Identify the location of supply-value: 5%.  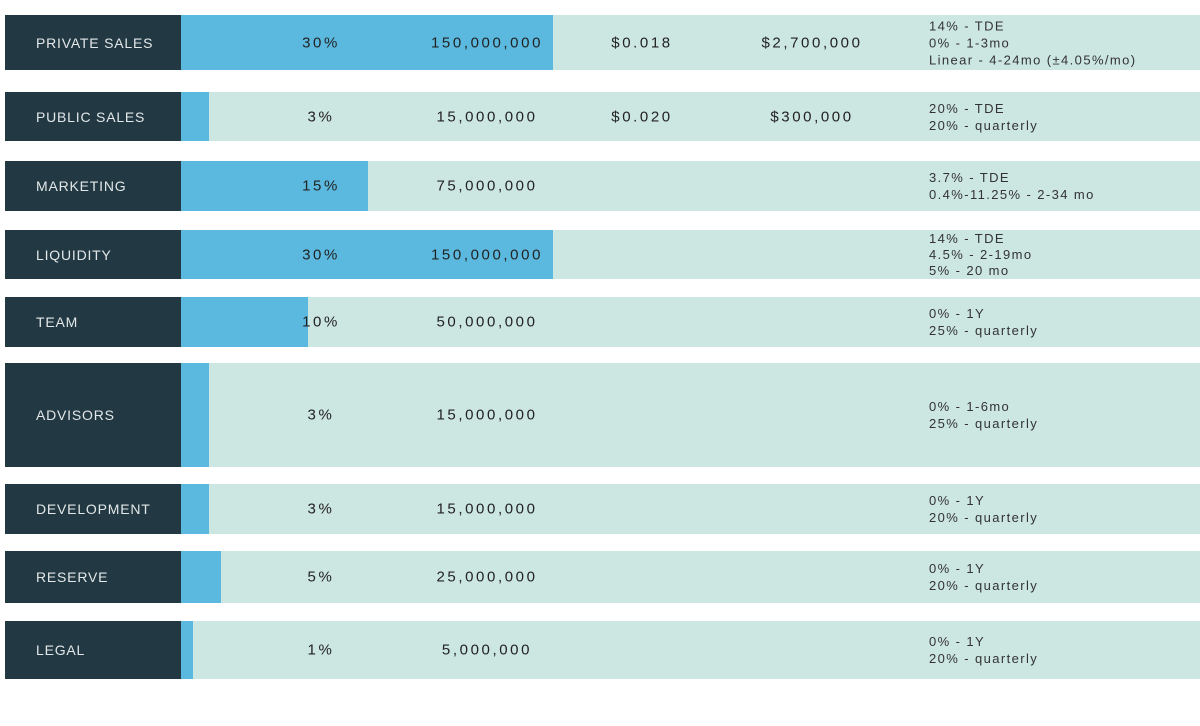
(321, 577).